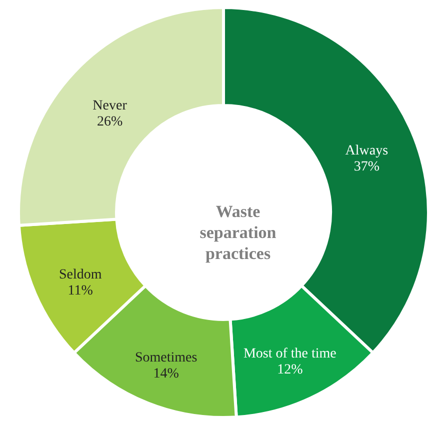 This screenshot has height=425, width=447. Describe the element at coordinates (367, 167) in the screenshot. I see `data-label: 37%` at that location.